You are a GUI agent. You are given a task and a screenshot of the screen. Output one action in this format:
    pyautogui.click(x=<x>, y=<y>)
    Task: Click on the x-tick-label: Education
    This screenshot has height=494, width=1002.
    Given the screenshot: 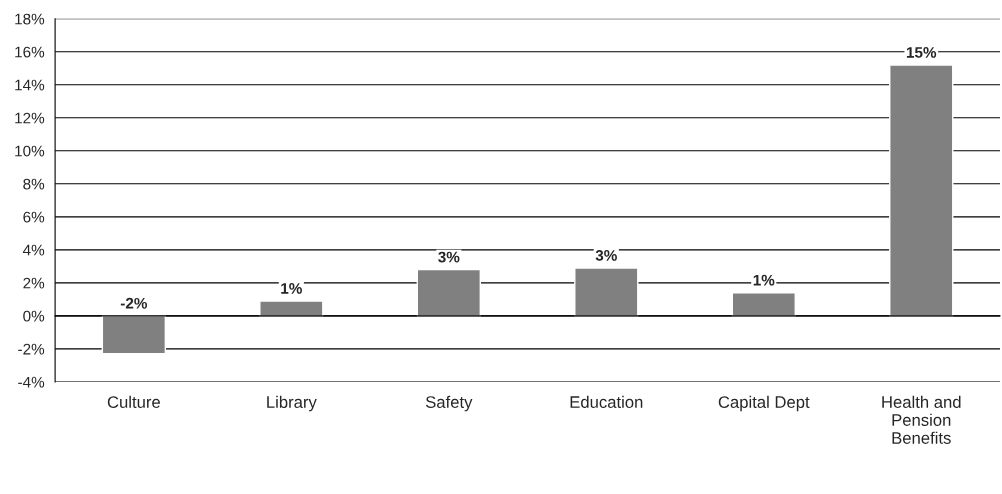 What is the action you would take?
    pyautogui.click(x=606, y=401)
    